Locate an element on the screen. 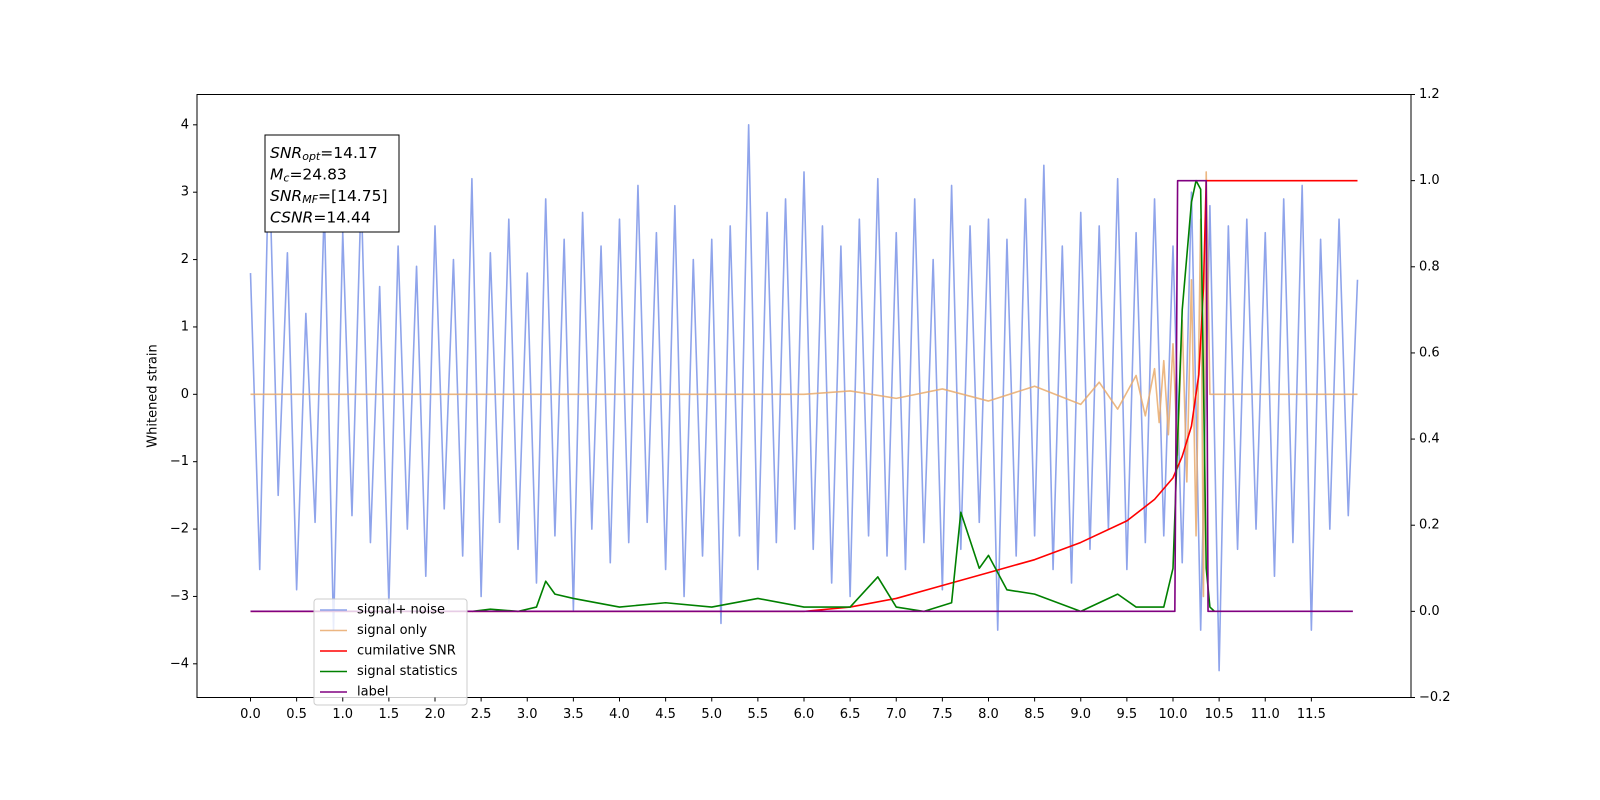 The width and height of the screenshot is (1600, 800). x-tick-label: 6.0 is located at coordinates (804, 714).